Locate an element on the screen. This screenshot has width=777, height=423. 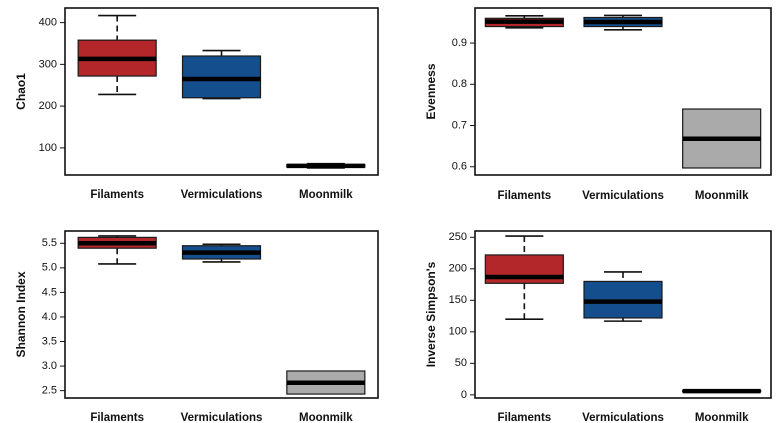
y-axis-title: Inverse Simpson's is located at coordinates (431, 314).